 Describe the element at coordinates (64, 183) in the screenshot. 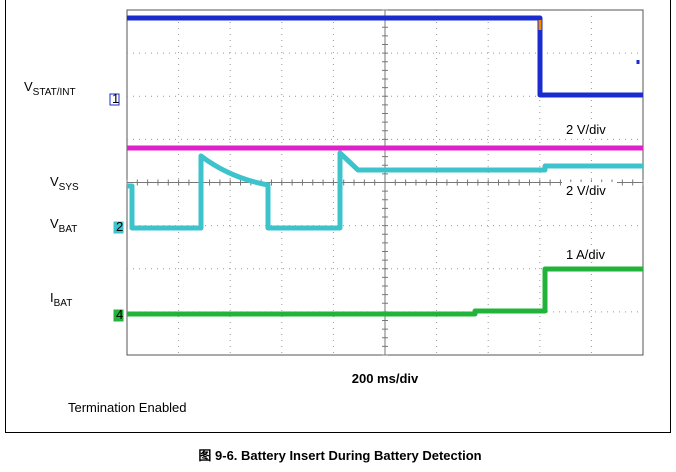

I see `label-sys: VSYS` at that location.